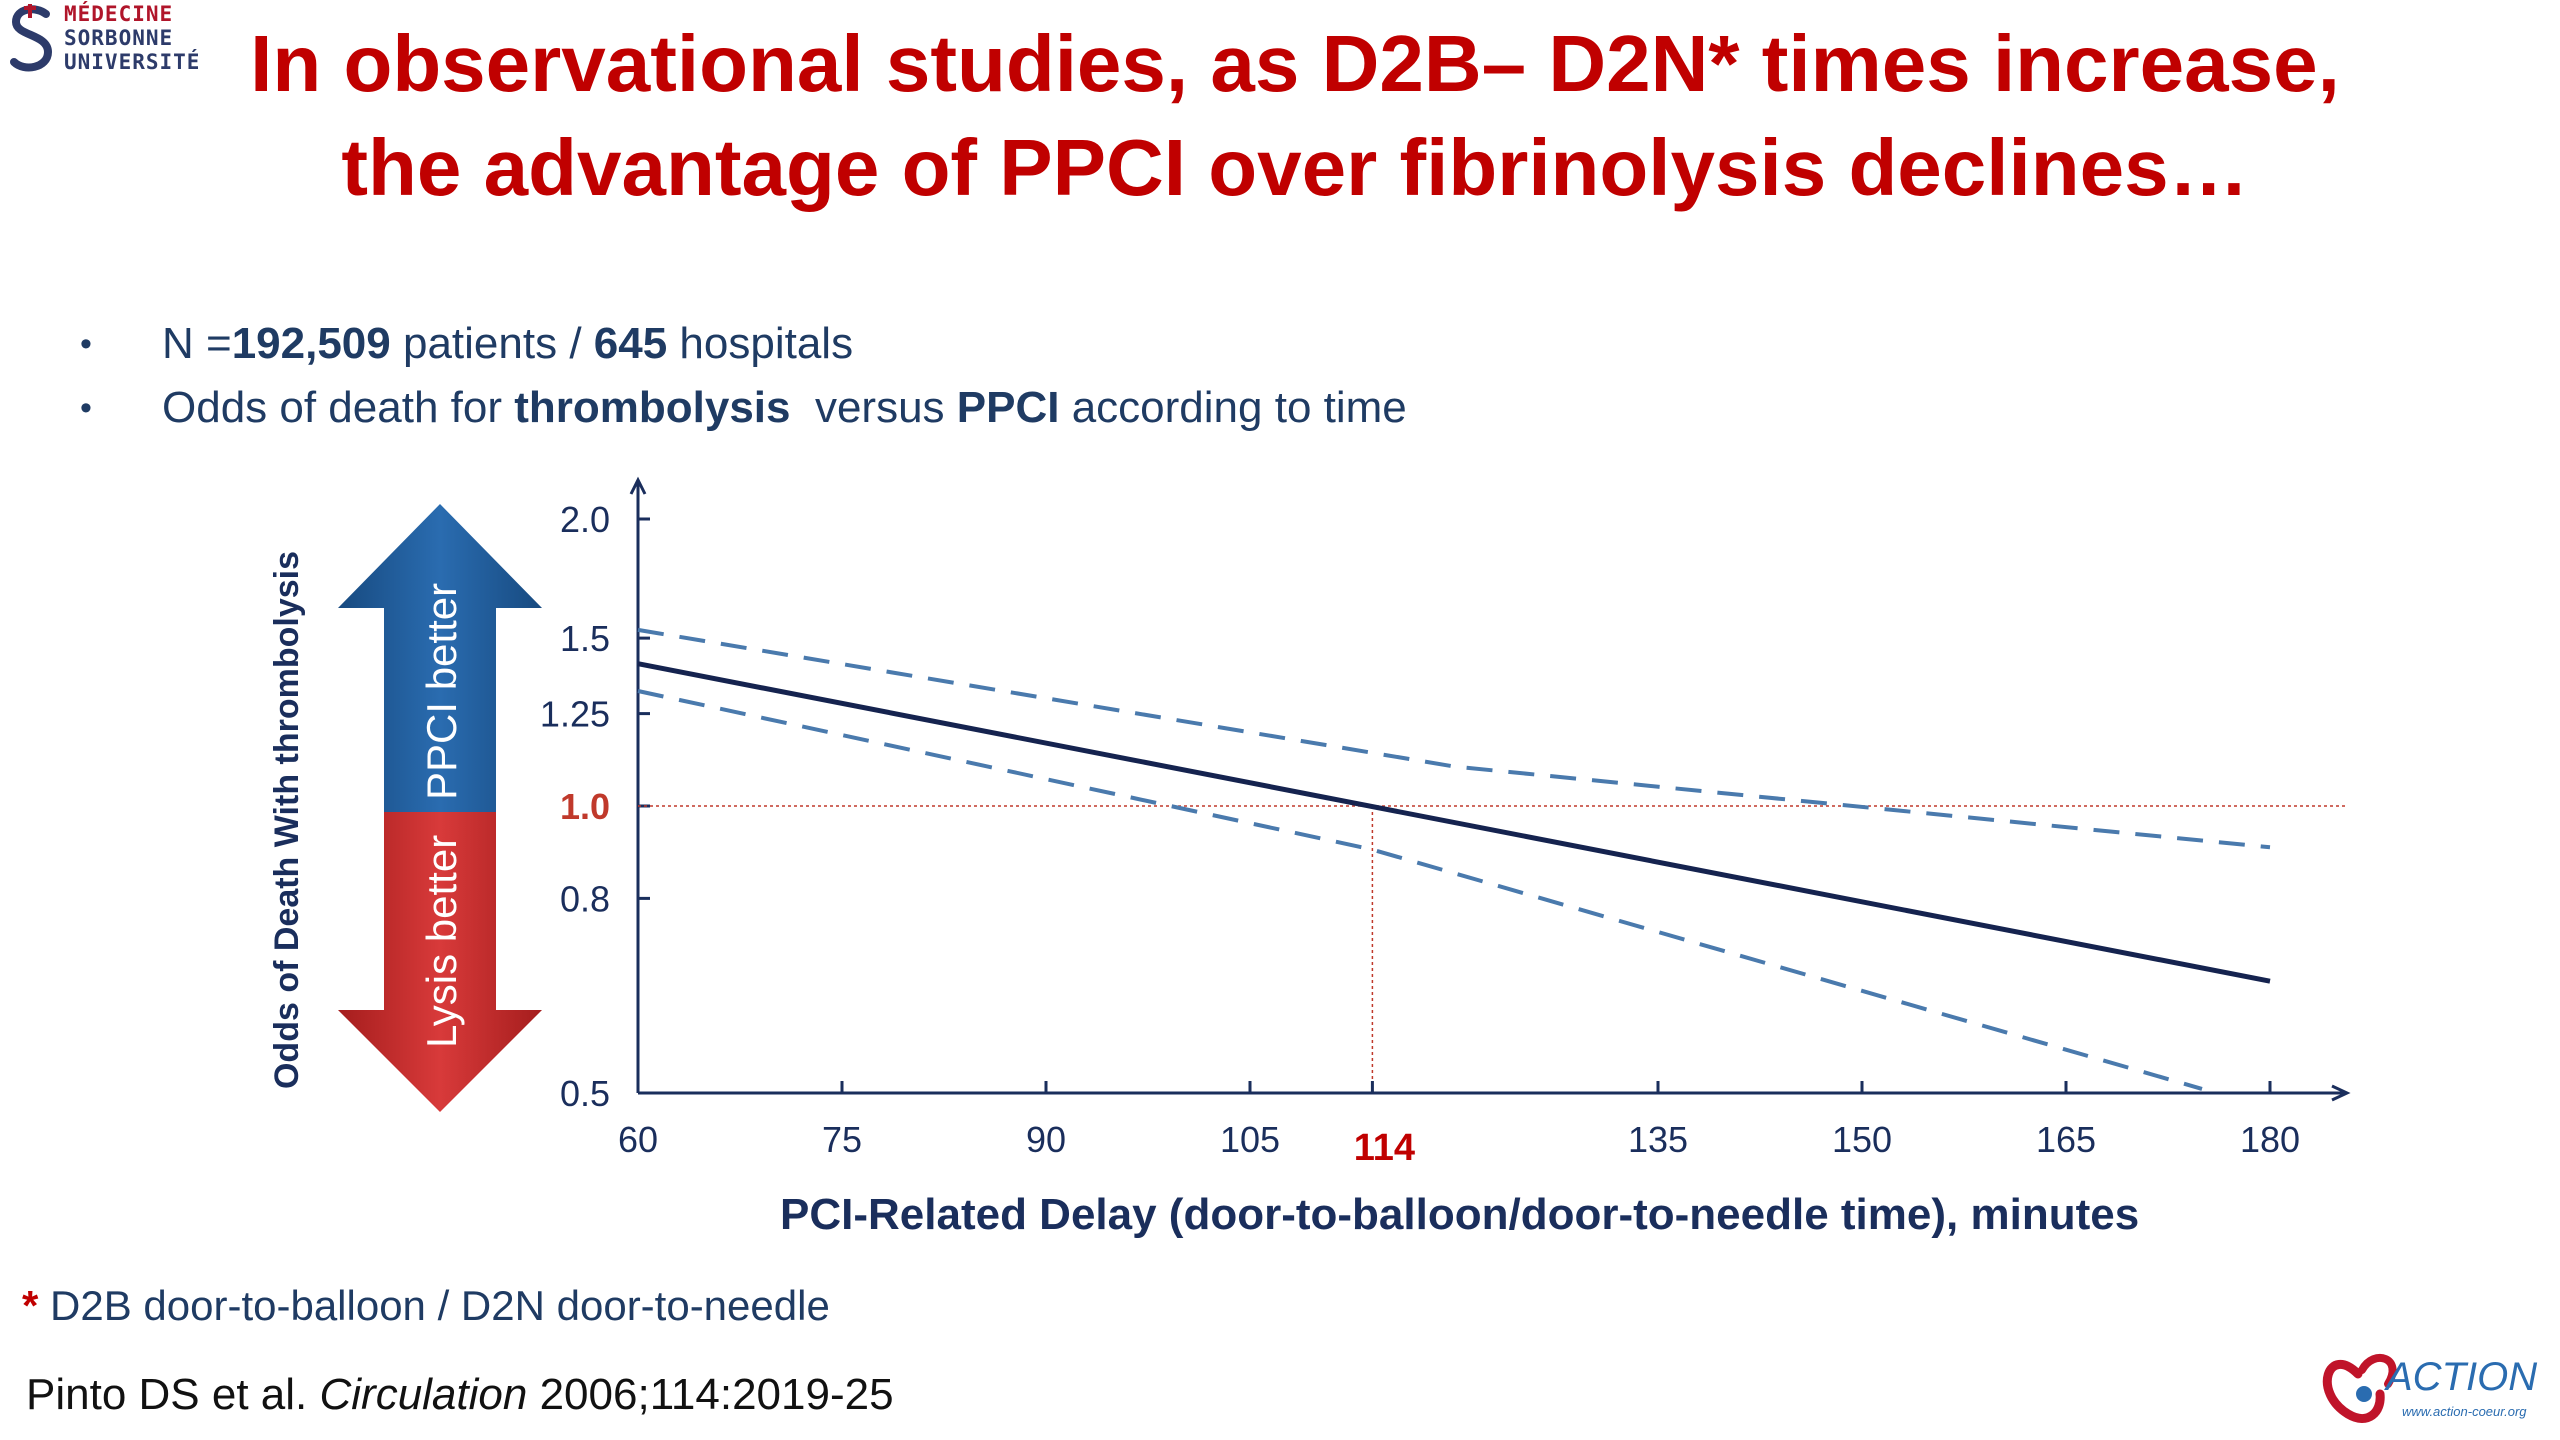  I want to click on arrow-up-half, so click(440, 658).